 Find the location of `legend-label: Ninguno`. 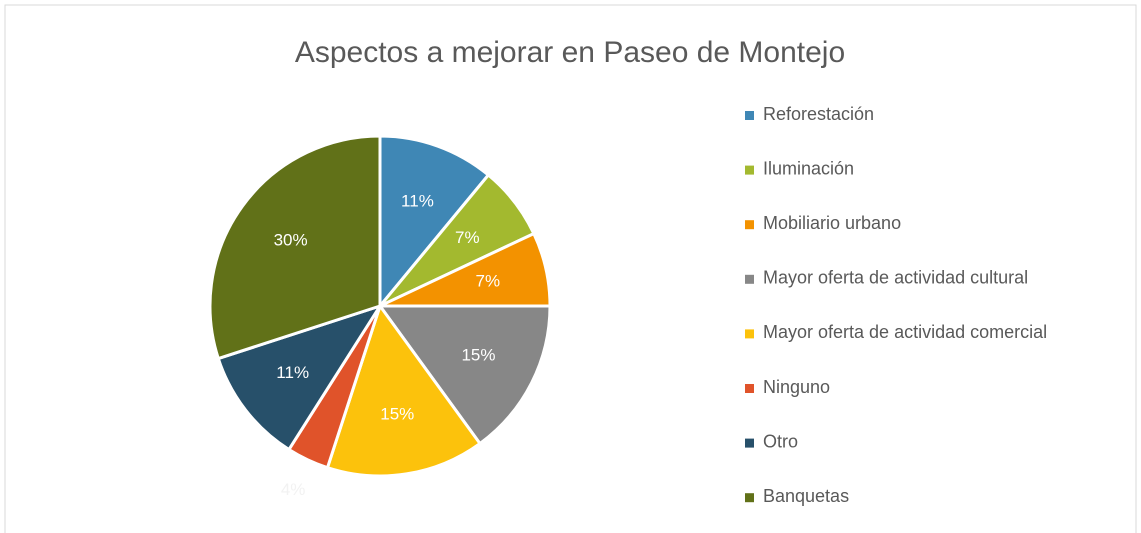

legend-label: Ninguno is located at coordinates (796, 387).